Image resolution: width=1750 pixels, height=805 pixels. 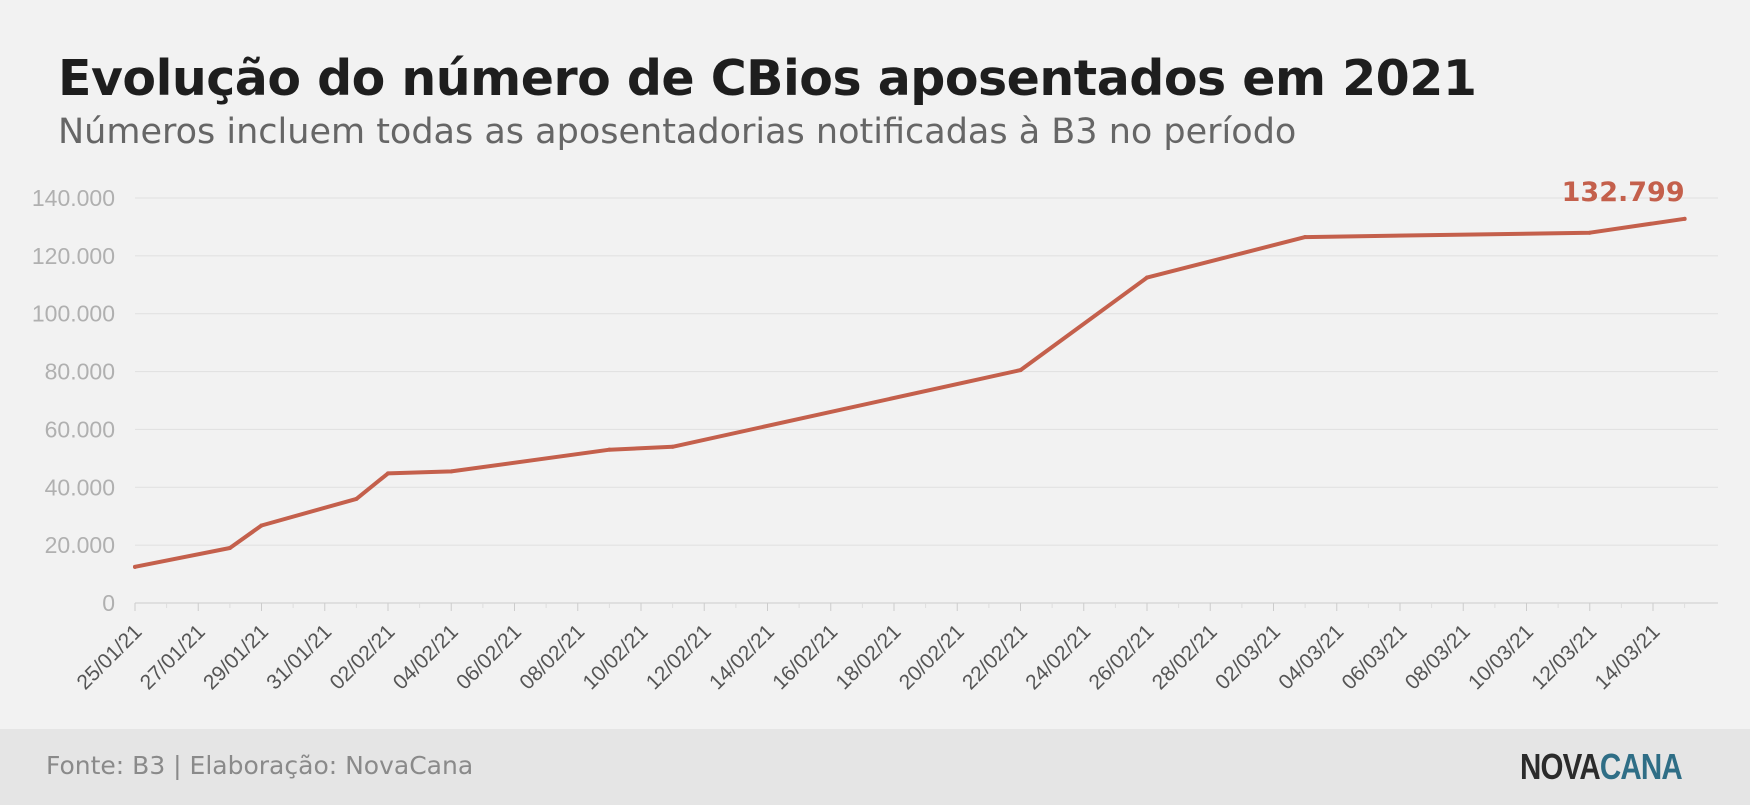 What do you see at coordinates (1121, 657) in the screenshot?
I see `x-tick-label: 26/02/21` at bounding box center [1121, 657].